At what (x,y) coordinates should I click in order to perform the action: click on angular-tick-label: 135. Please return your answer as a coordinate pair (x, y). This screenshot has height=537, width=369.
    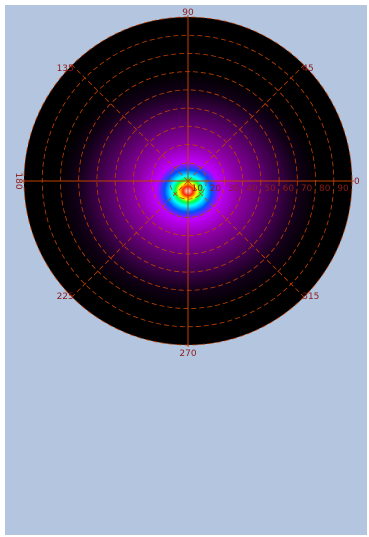
    Looking at the image, I should click on (65, 69).